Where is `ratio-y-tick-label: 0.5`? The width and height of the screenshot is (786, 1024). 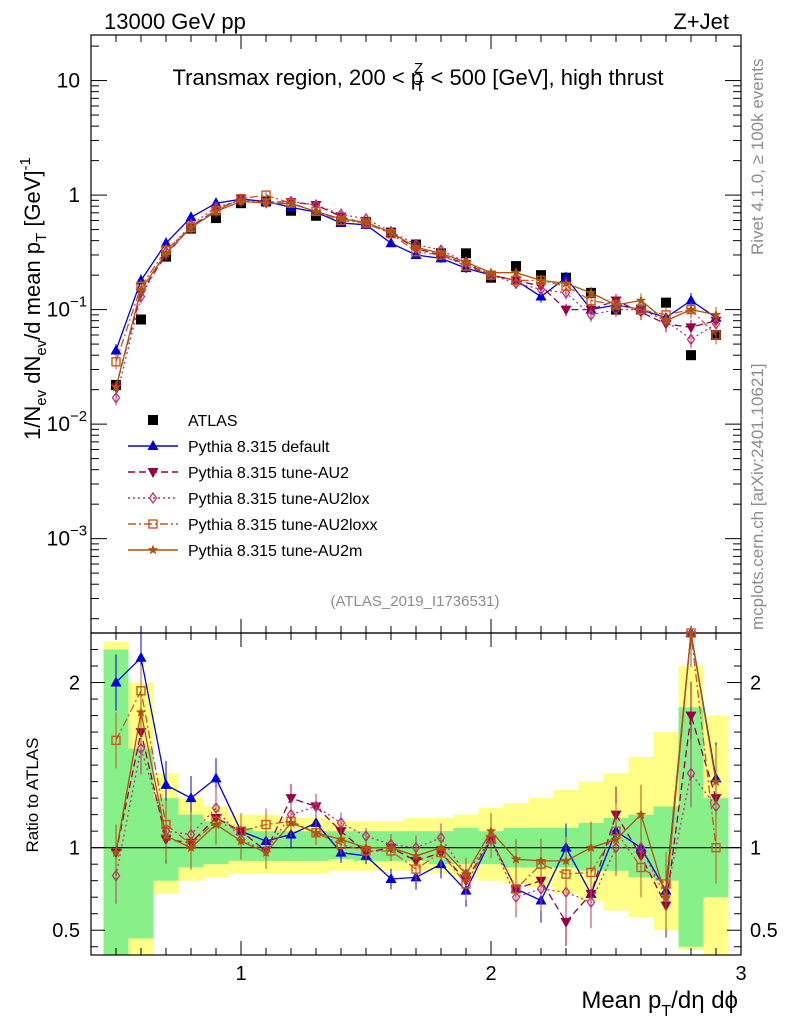 ratio-y-tick-label: 0.5 is located at coordinates (66, 931).